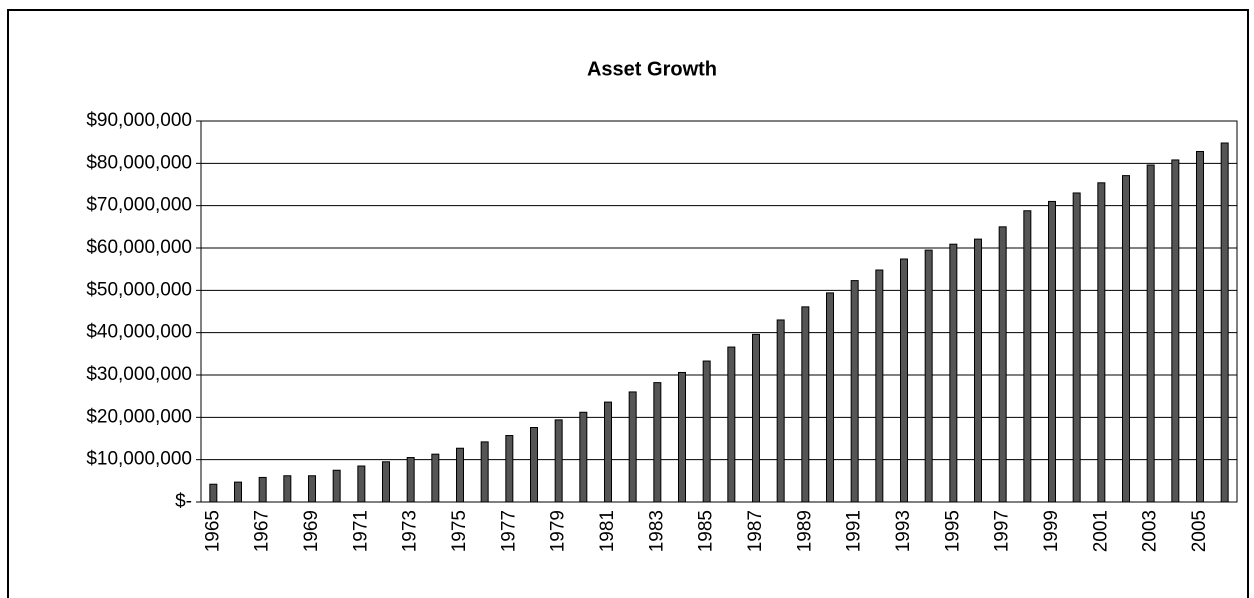  Describe the element at coordinates (139, 416) in the screenshot. I see `y-tick-label: $20,000,000` at that location.